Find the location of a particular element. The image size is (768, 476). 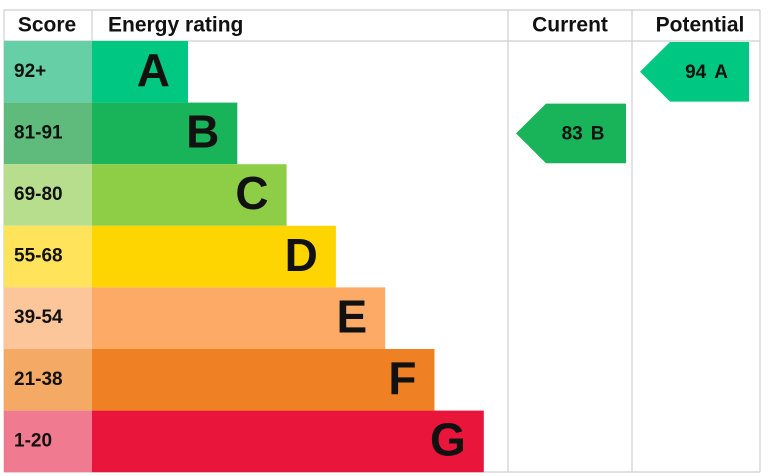

current-rating: B is located at coordinates (598, 133).